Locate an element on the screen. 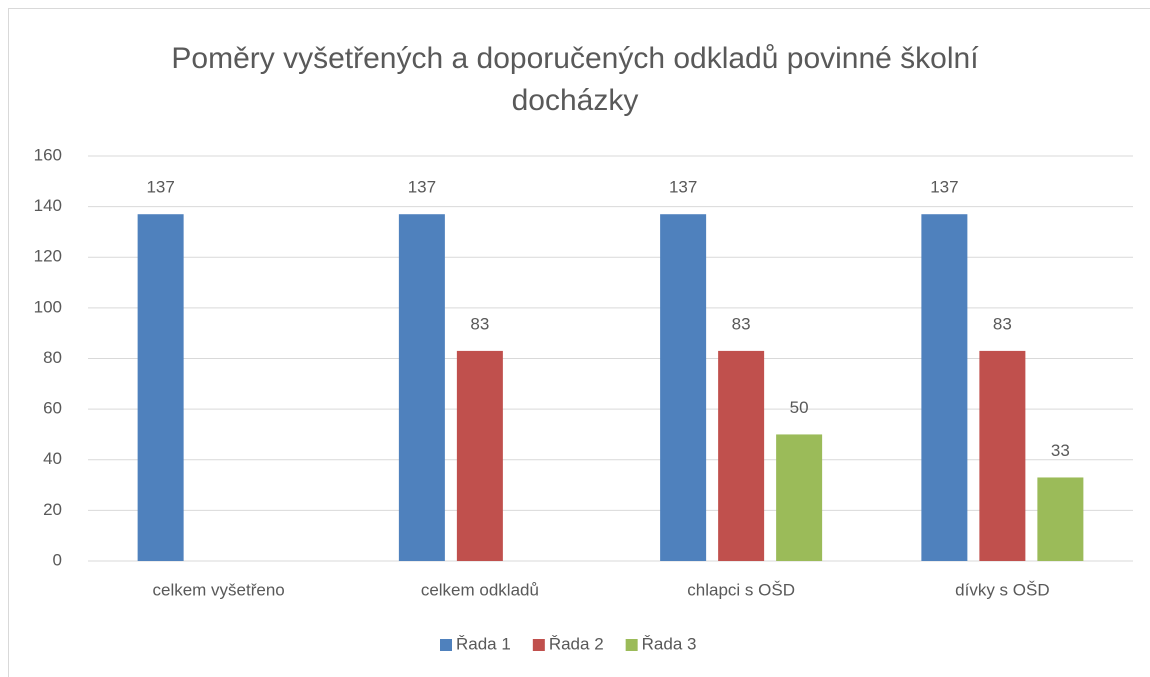 This screenshot has width=1150, height=677. data-label: 33 is located at coordinates (1060, 450).